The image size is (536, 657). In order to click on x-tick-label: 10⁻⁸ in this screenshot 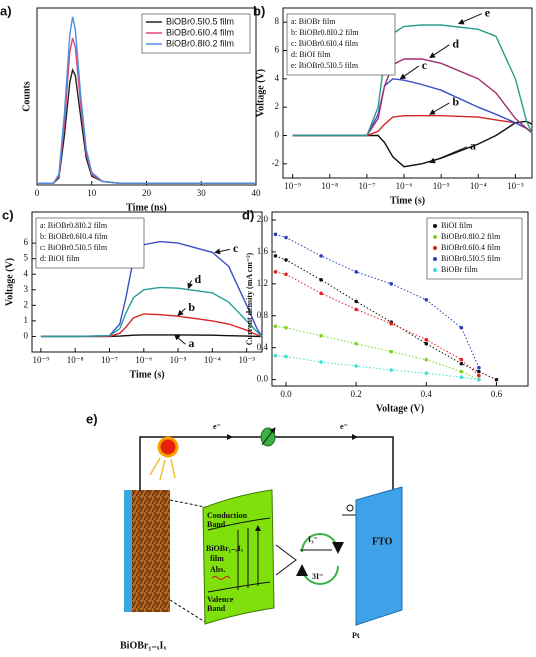, I will do `click(329, 186)`.